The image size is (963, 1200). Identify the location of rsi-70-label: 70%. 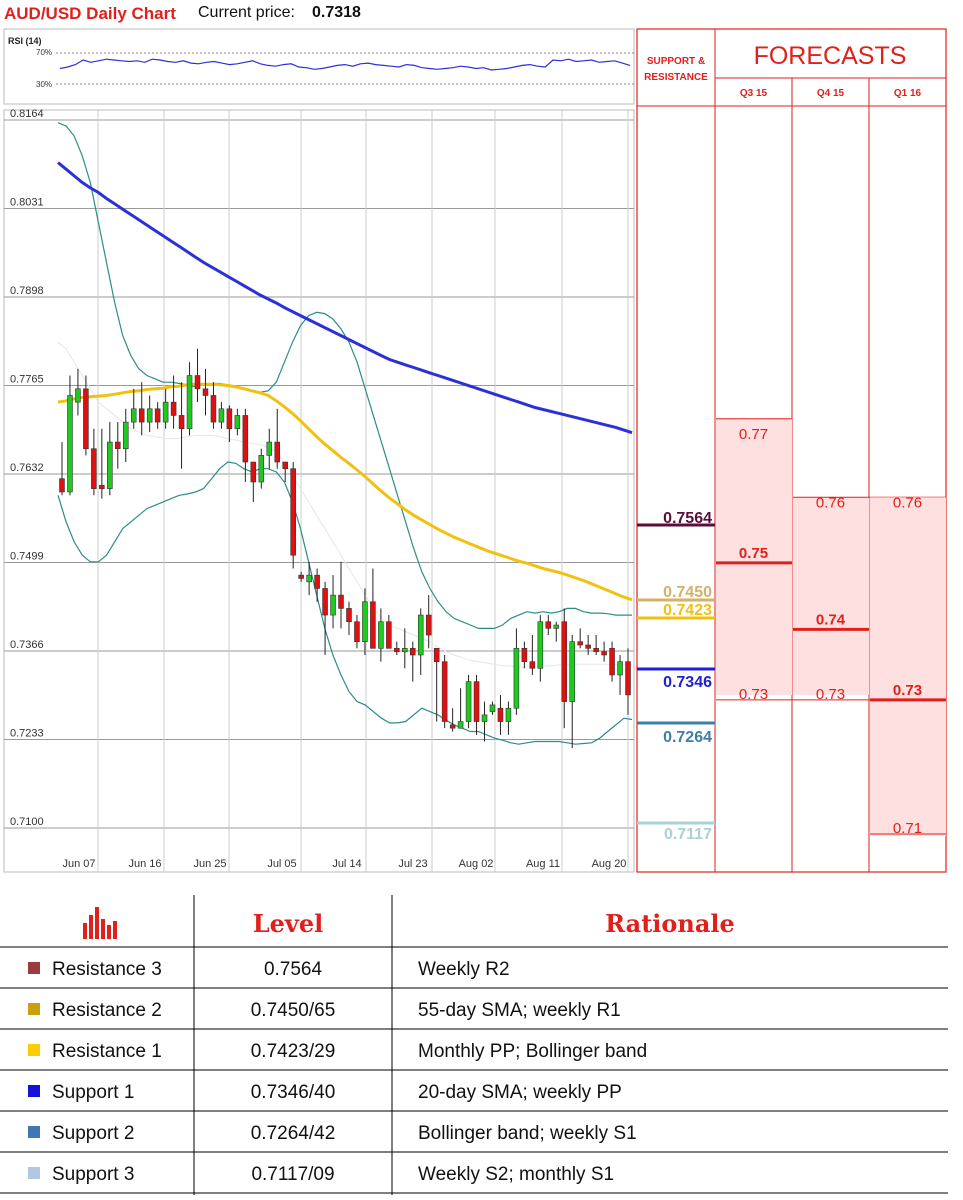
(44, 52).